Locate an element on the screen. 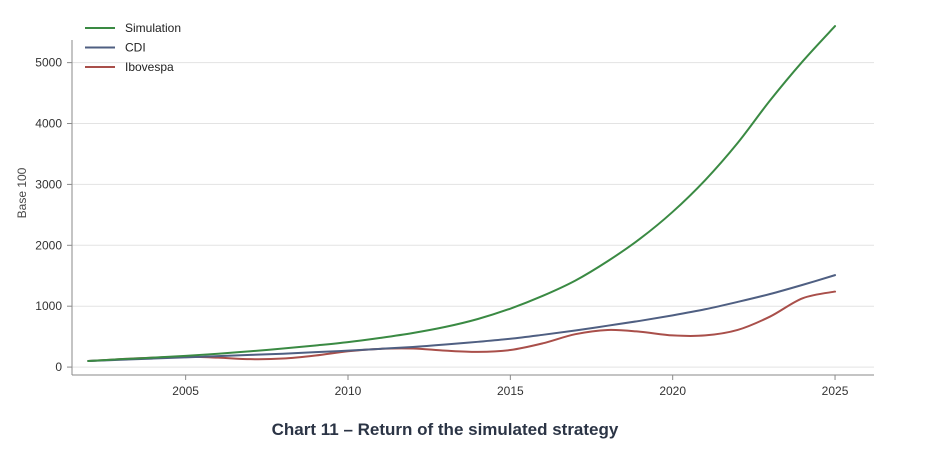 This screenshot has height=462, width=939. y-axis-ticks: 0 1000 2000 3000 4000 5000 is located at coordinates (53, 215).